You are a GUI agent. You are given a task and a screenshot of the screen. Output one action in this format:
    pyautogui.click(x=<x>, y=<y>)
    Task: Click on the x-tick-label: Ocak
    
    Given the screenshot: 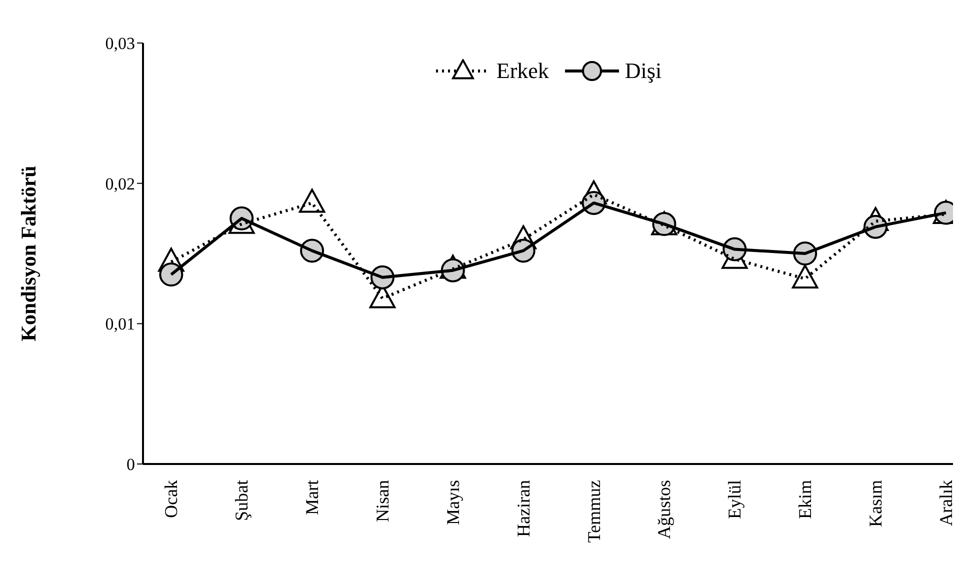 What is the action you would take?
    pyautogui.click(x=171, y=499)
    